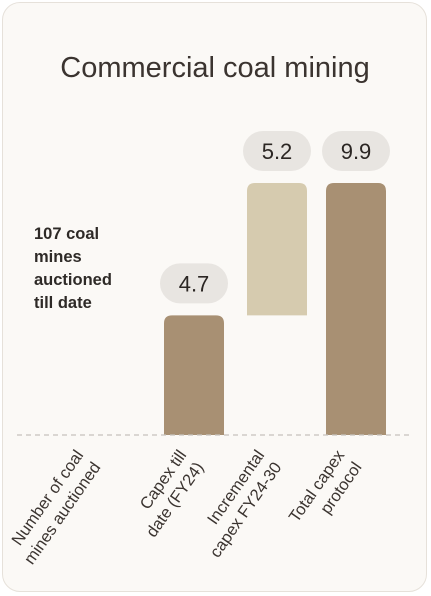 The height and width of the screenshot is (596, 431). I want to click on annotation-line-3: auctioned, so click(73, 280).